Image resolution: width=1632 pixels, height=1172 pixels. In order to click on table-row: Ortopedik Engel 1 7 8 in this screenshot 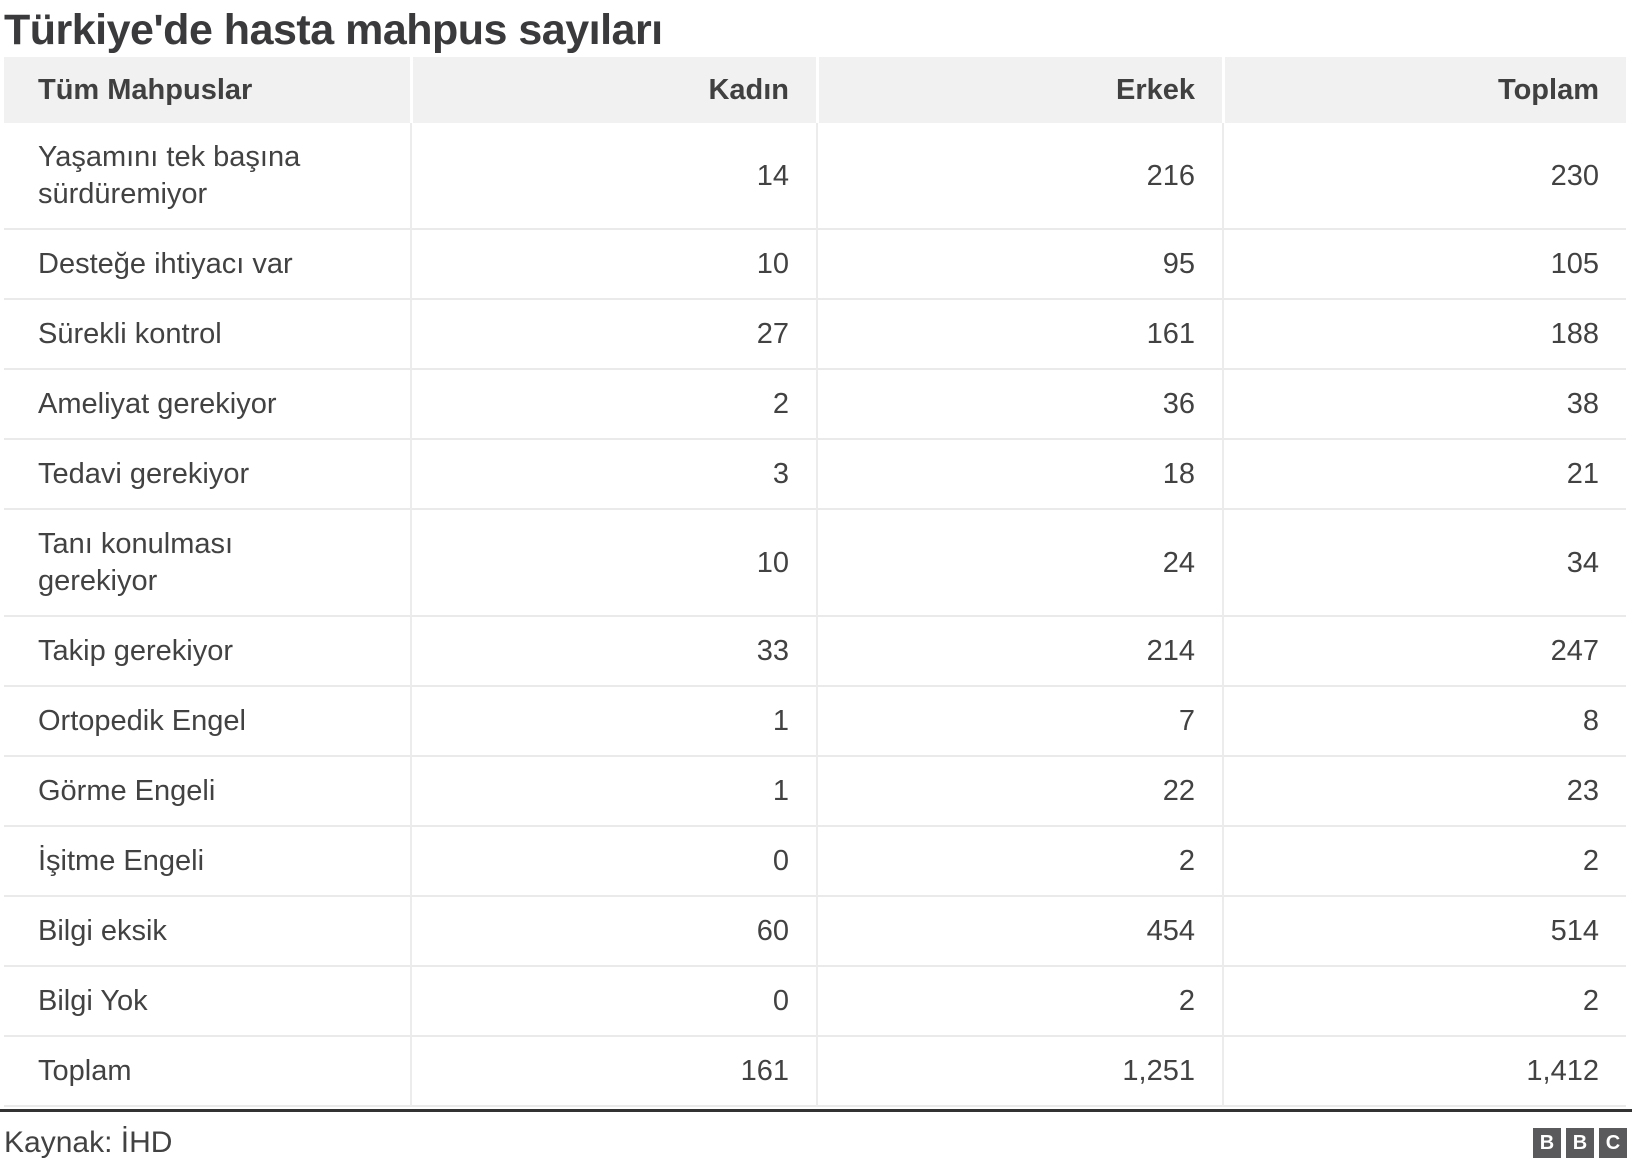, I will do `click(815, 722)`.